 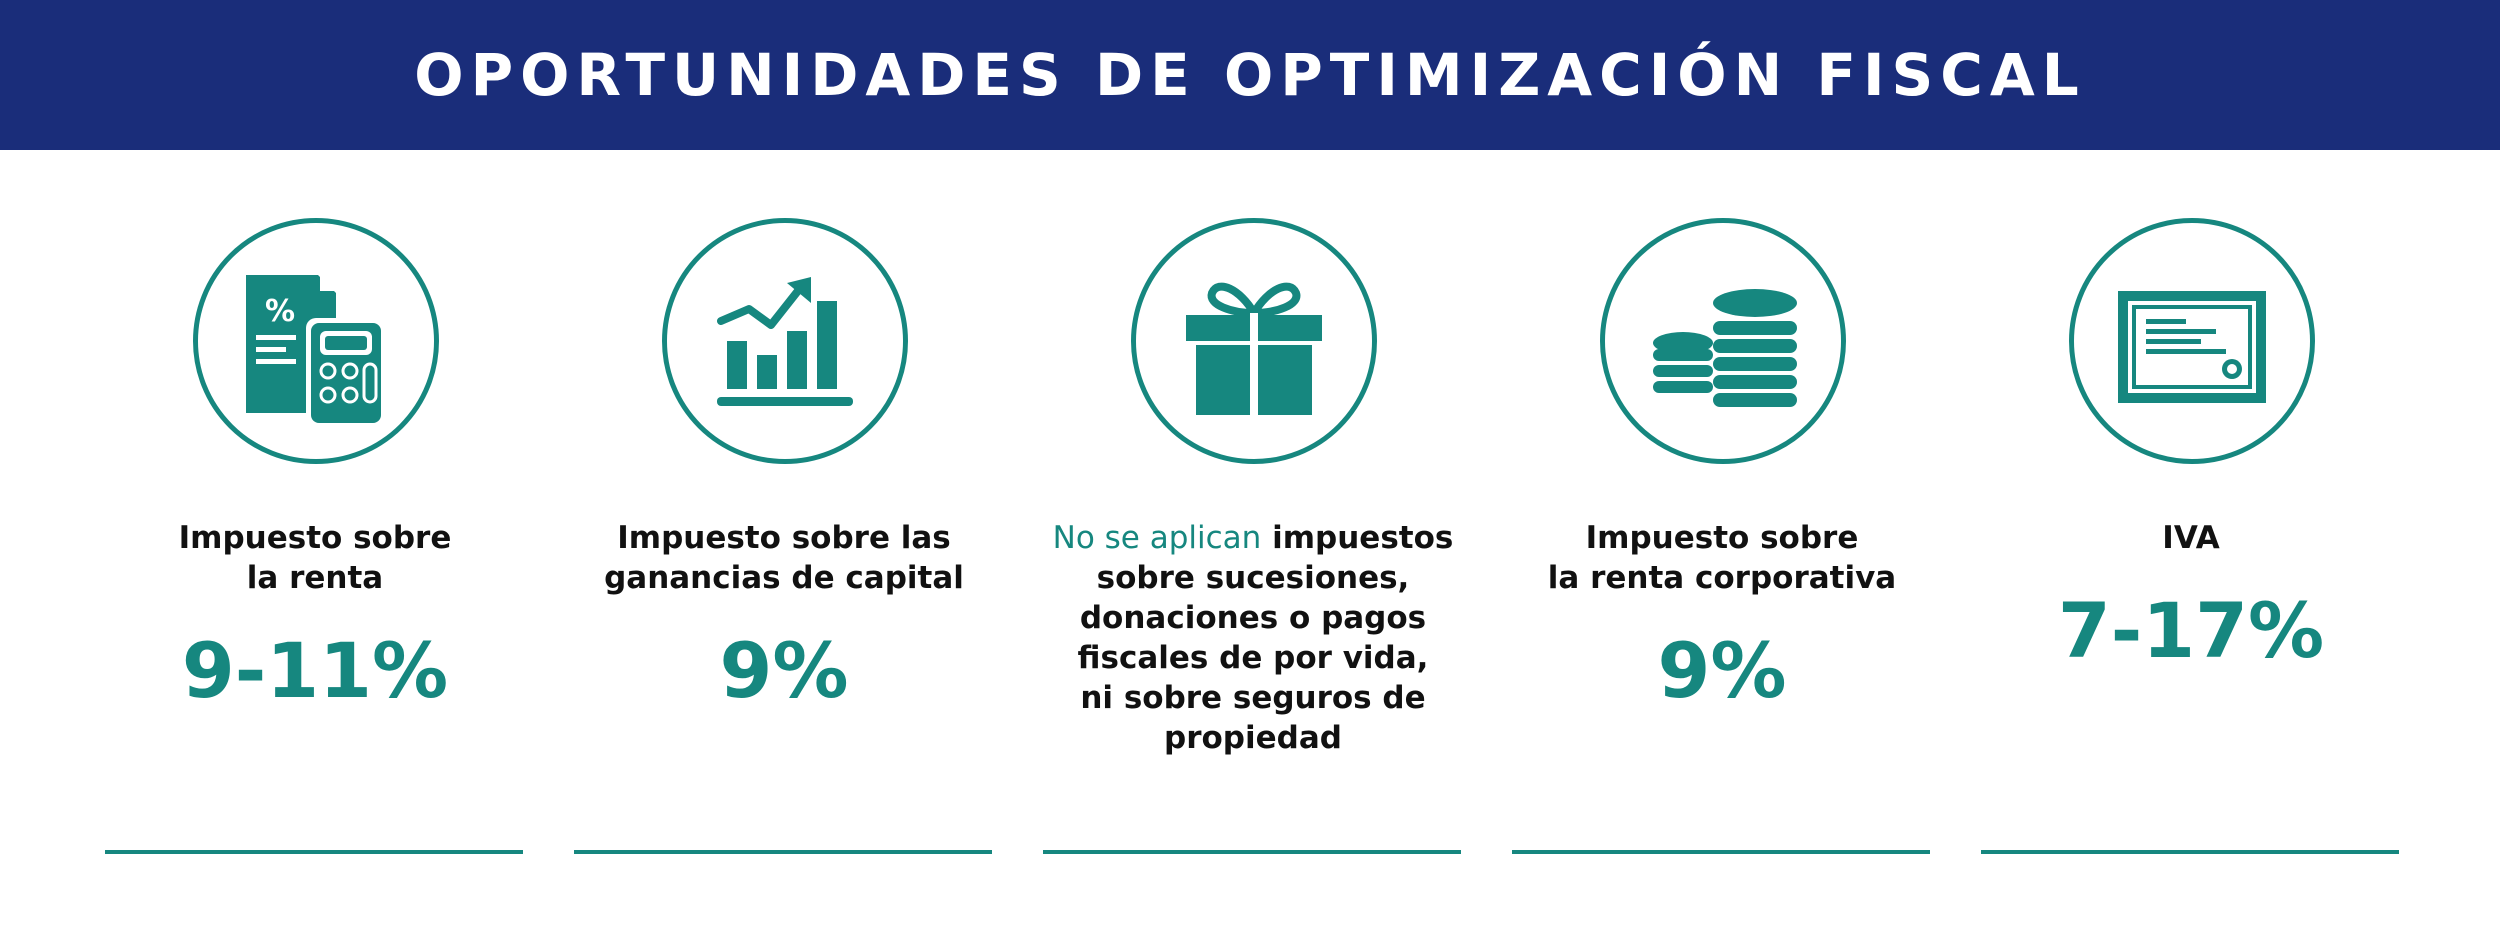 What do you see at coordinates (784, 558) in the screenshot?
I see `card-label: Impuesto sobre las ganancias de capital` at bounding box center [784, 558].